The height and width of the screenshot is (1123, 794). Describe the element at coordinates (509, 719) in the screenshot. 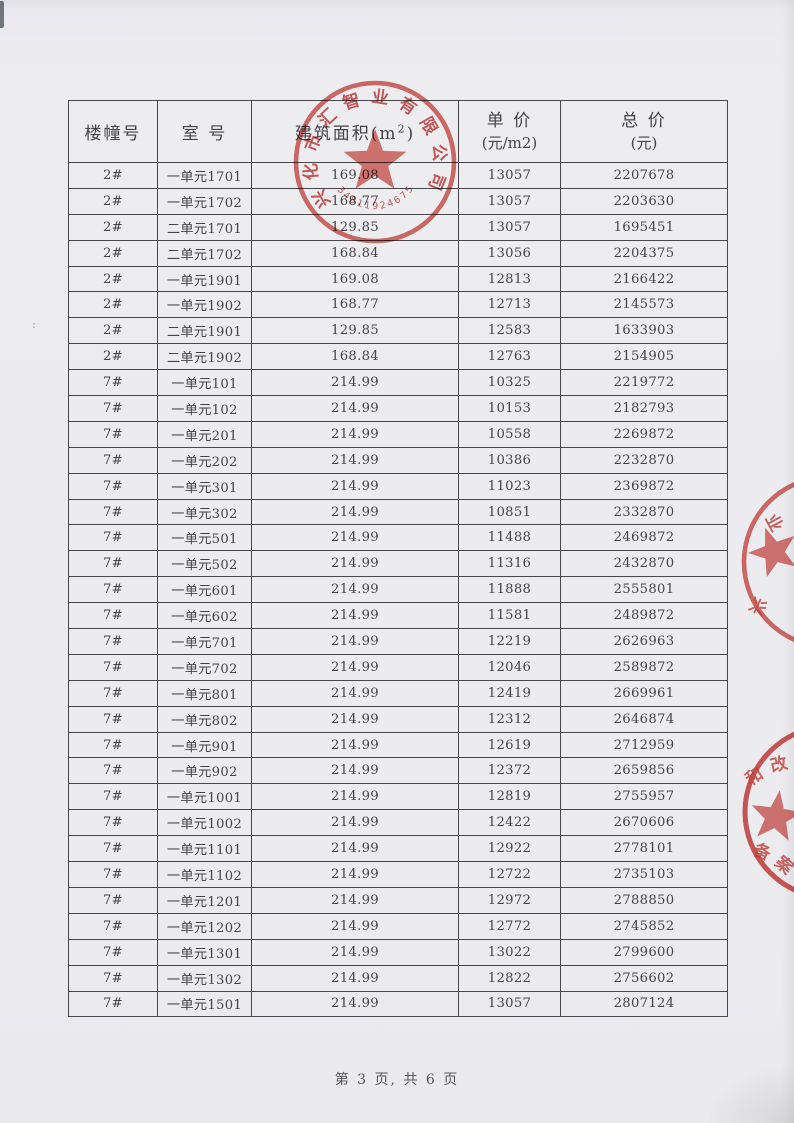

I see `unit-price-cell: 12312` at that location.